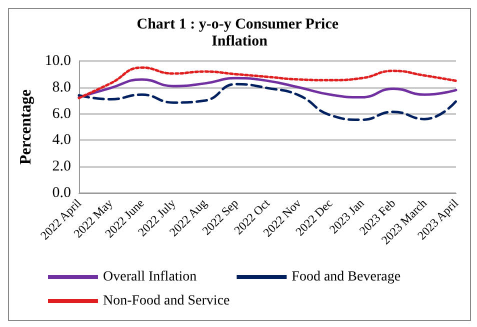 The width and height of the screenshot is (477, 327). Describe the element at coordinates (57, 61) in the screenshot. I see `y-tick-label: 10.0` at that location.